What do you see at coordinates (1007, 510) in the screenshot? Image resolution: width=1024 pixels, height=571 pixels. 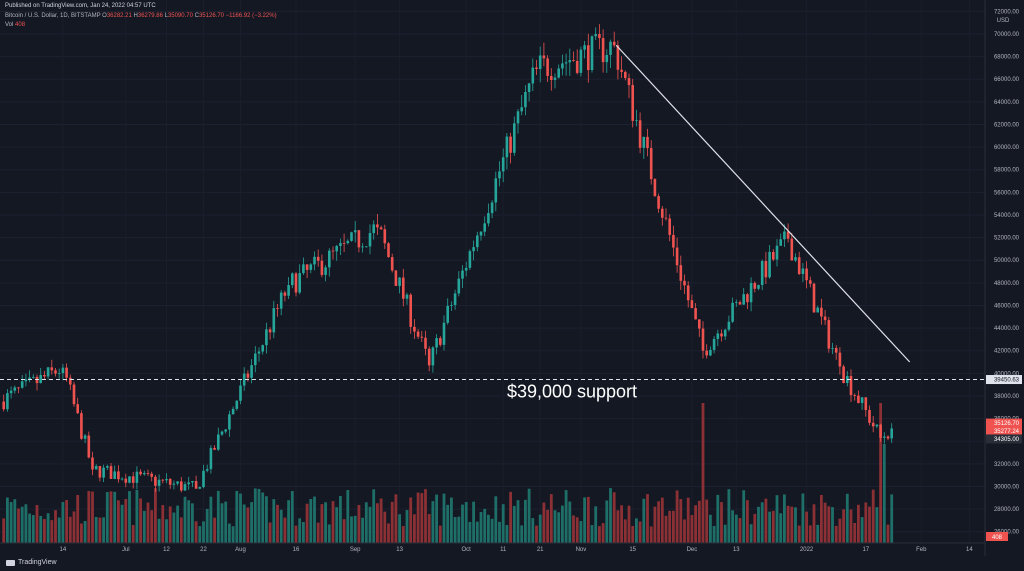 I see `y-tick-label: 28000.00` at bounding box center [1007, 510].